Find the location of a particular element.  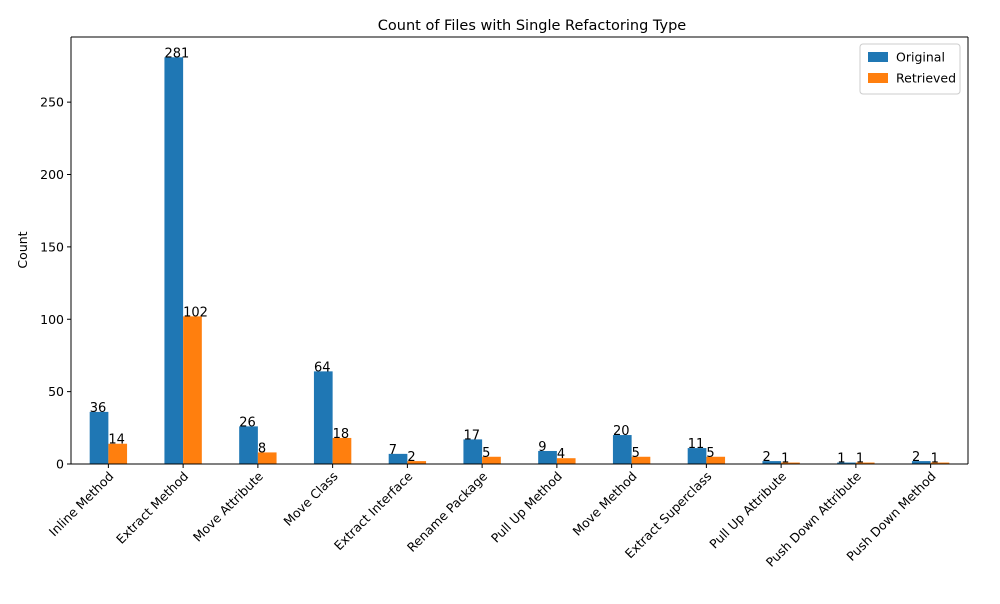

y-tick-label: 0 is located at coordinates (60, 464).